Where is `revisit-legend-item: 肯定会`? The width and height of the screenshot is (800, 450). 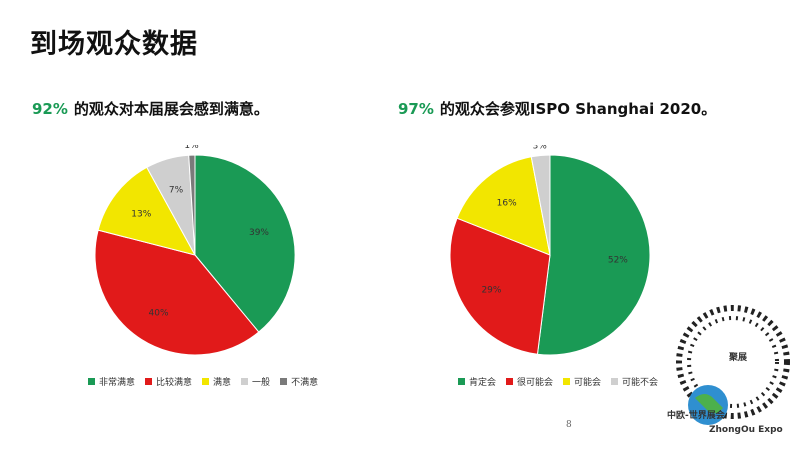 revisit-legend-item: 肯定会 is located at coordinates (477, 381).